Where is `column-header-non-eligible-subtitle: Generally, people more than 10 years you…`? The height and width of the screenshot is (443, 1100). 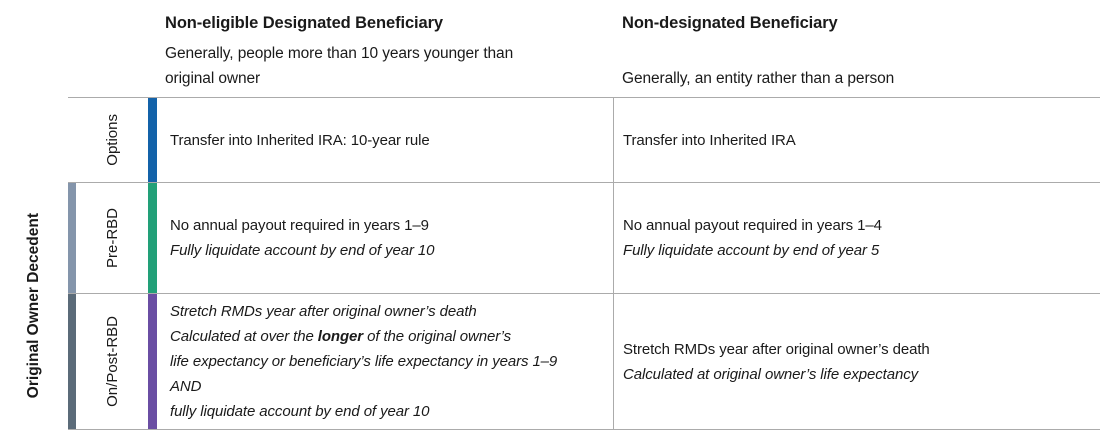
column-header-non-eligible-subtitle: Generally, people more than 10 years you… is located at coordinates (389, 66).